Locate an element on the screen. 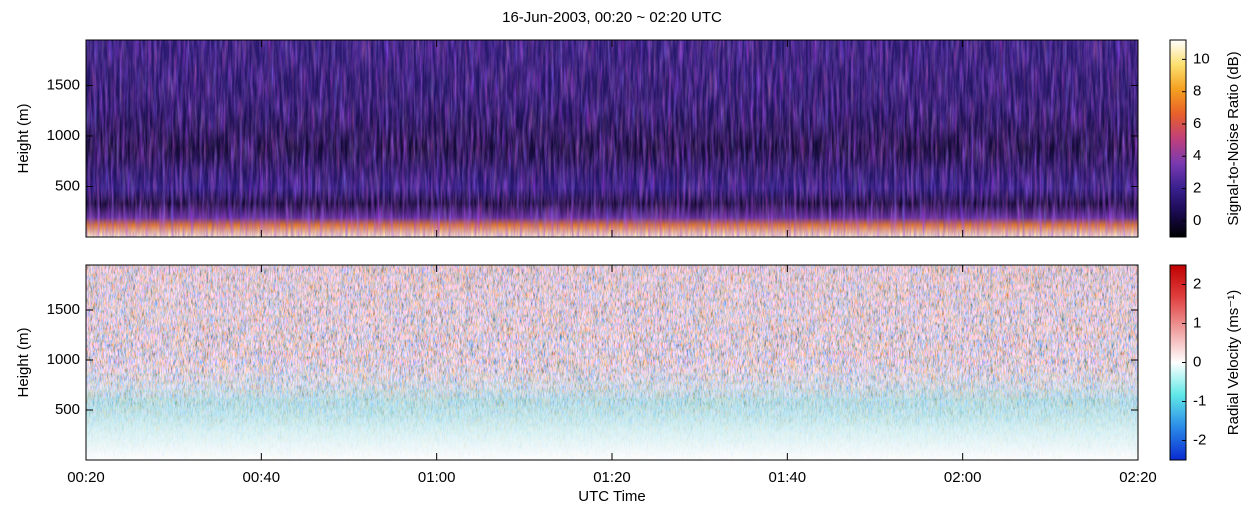  colorbar-label: Radial Velocity (ms⁻¹) is located at coordinates (1233, 362).